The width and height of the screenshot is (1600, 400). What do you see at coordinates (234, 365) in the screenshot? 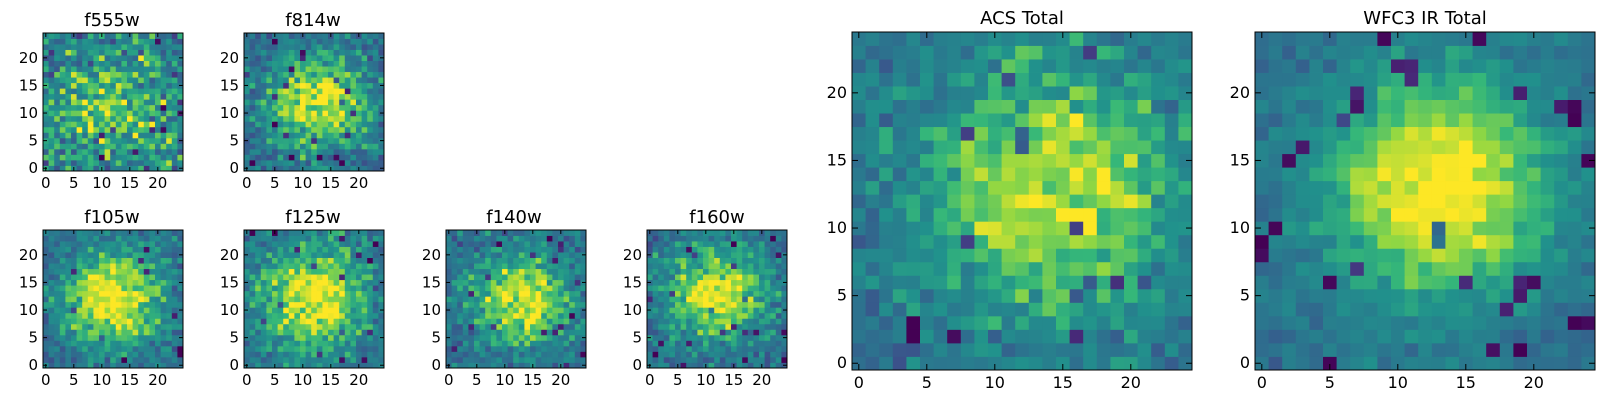
I see `y-tick-label: 0` at bounding box center [234, 365].